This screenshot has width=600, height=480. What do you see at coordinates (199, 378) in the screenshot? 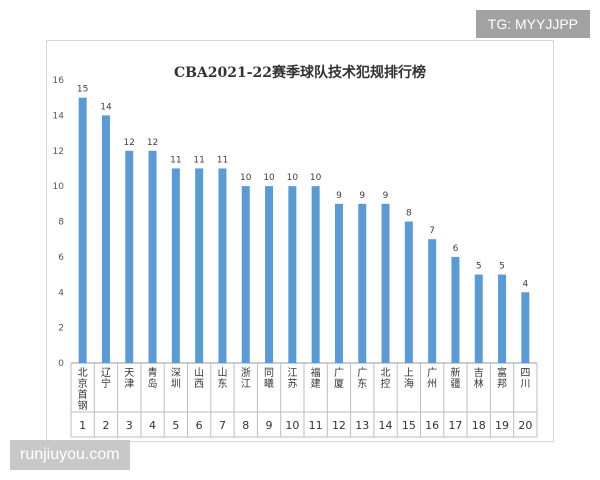
I see `team-label: 山西` at bounding box center [199, 378].